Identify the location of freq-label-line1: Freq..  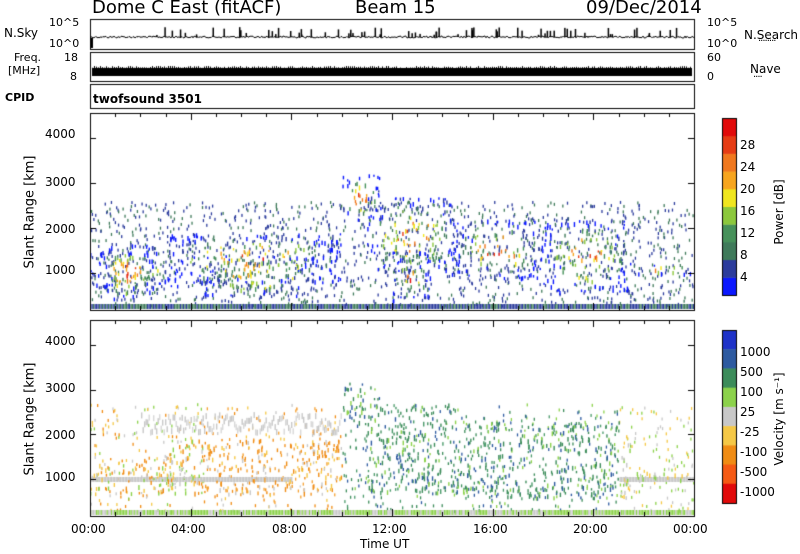
(28, 57).